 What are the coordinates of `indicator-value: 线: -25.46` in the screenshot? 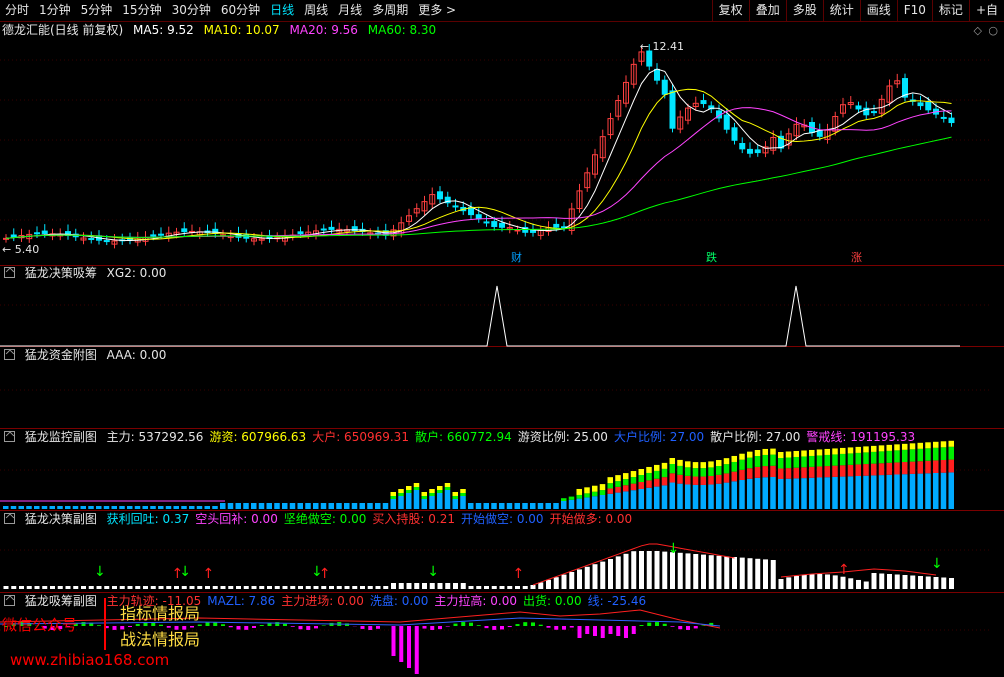 It's located at (617, 601).